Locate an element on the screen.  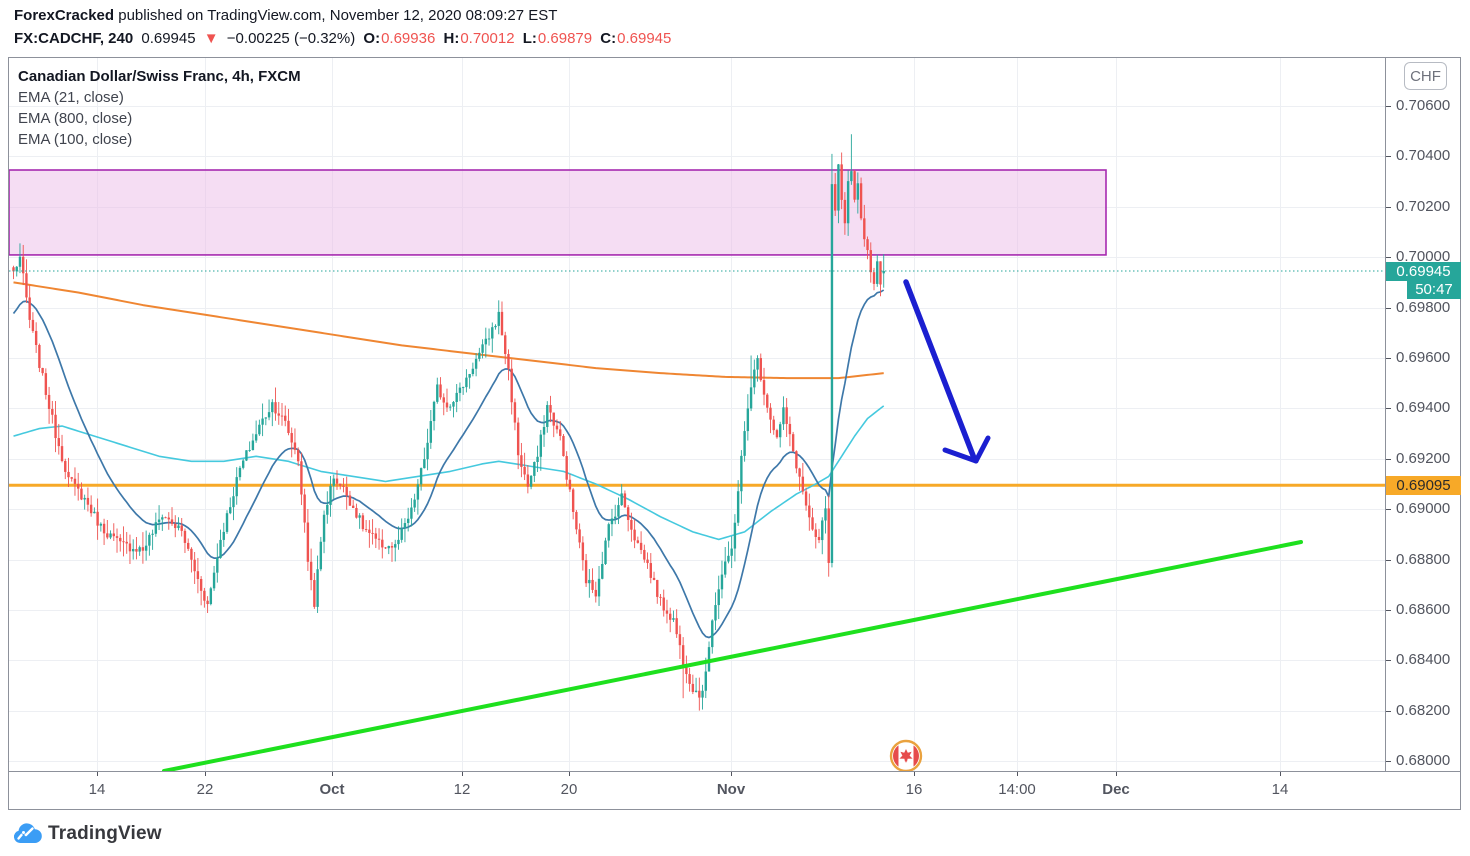
brand-text: TradingView is located at coordinates (105, 833).